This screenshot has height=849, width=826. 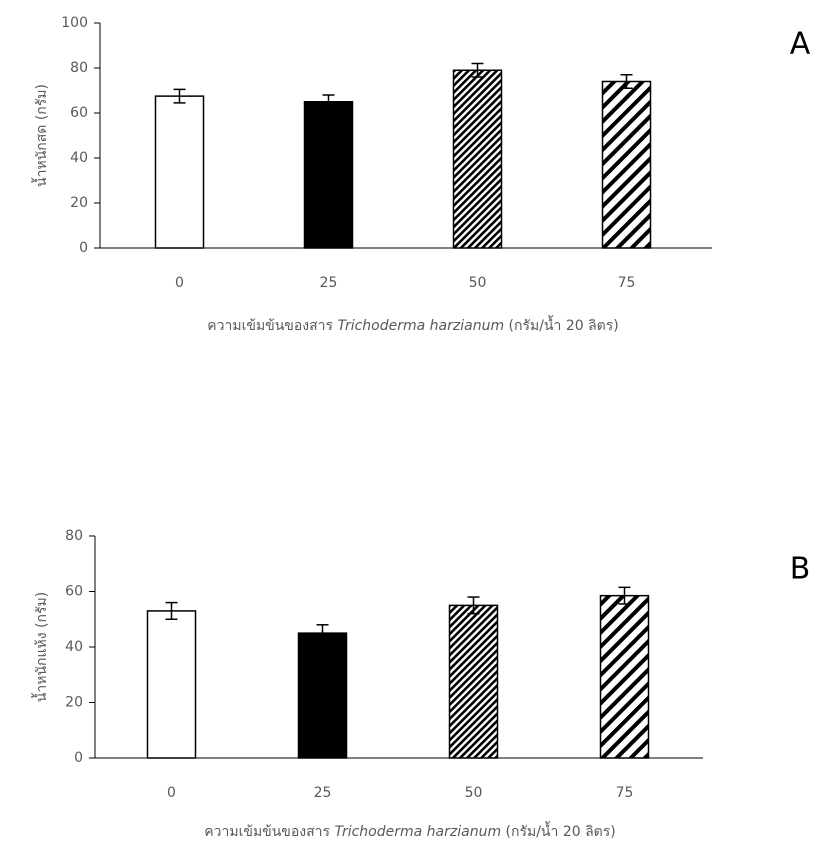 What do you see at coordinates (800, 569) in the screenshot?
I see `panel-label: B` at bounding box center [800, 569].